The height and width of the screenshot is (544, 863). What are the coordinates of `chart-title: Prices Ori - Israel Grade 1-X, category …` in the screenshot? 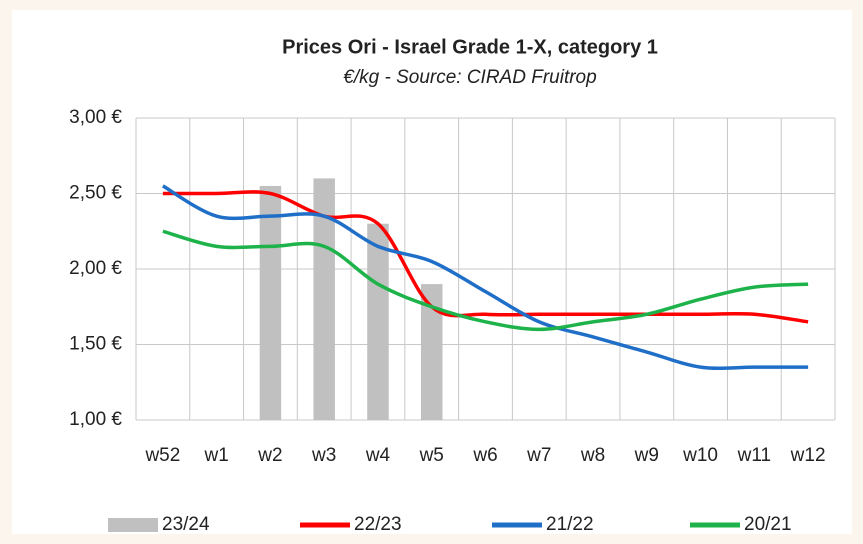 It's located at (470, 47).